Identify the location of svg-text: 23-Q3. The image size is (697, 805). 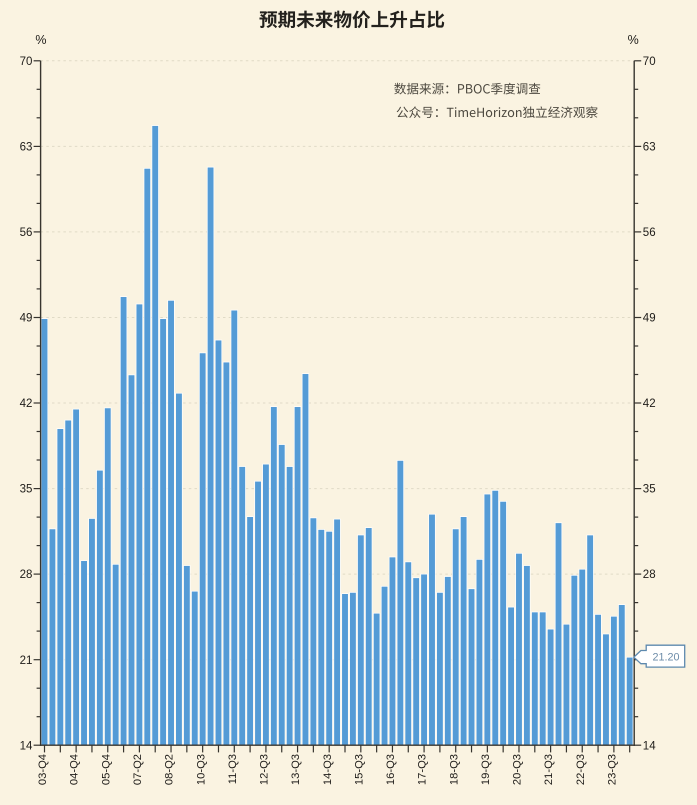
(612, 769).